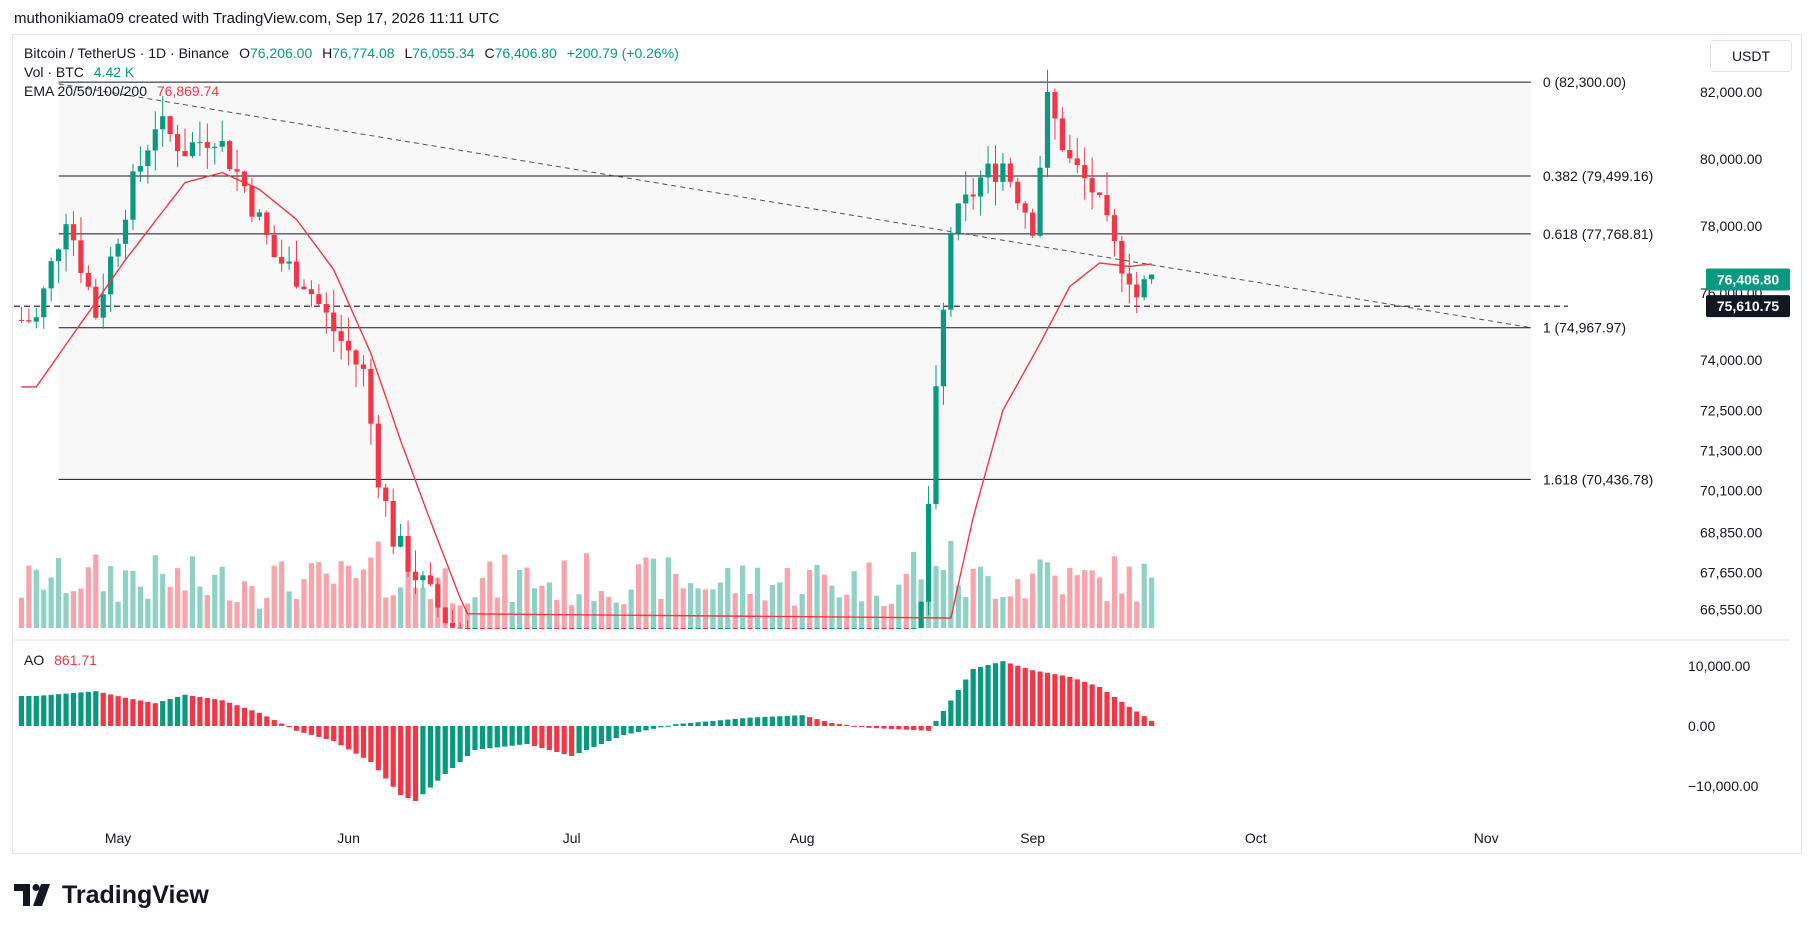 The height and width of the screenshot is (930, 1814). What do you see at coordinates (34, 660) in the screenshot?
I see `ao-label: AO` at bounding box center [34, 660].